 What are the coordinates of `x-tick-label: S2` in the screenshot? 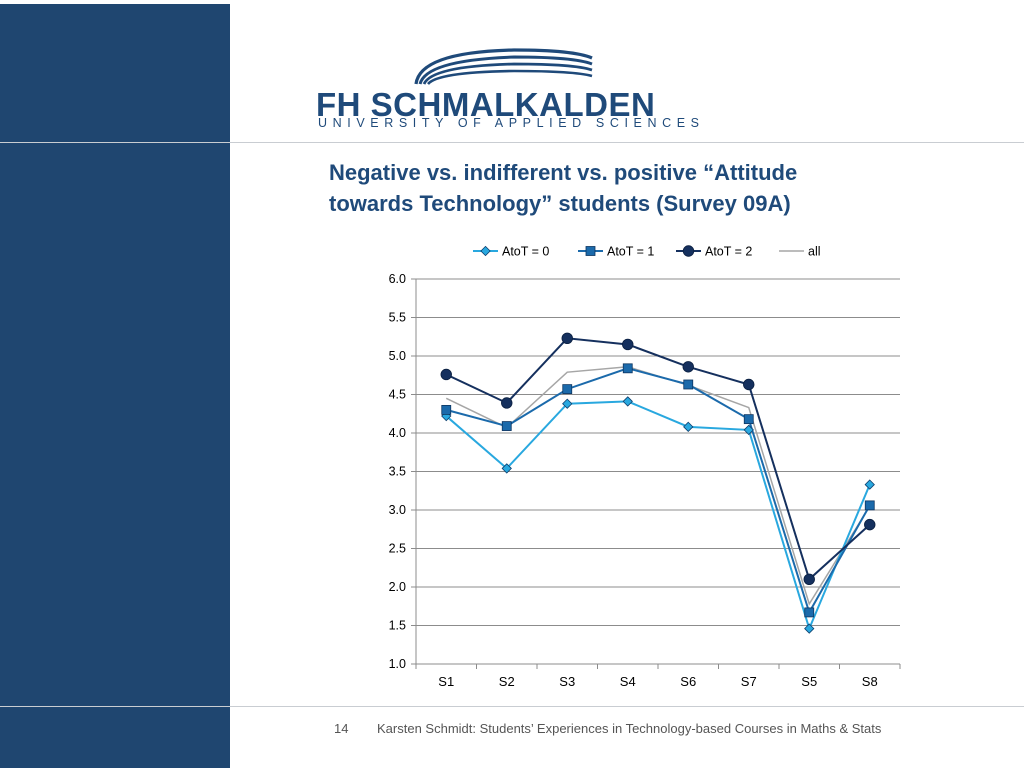 It's located at (507, 681).